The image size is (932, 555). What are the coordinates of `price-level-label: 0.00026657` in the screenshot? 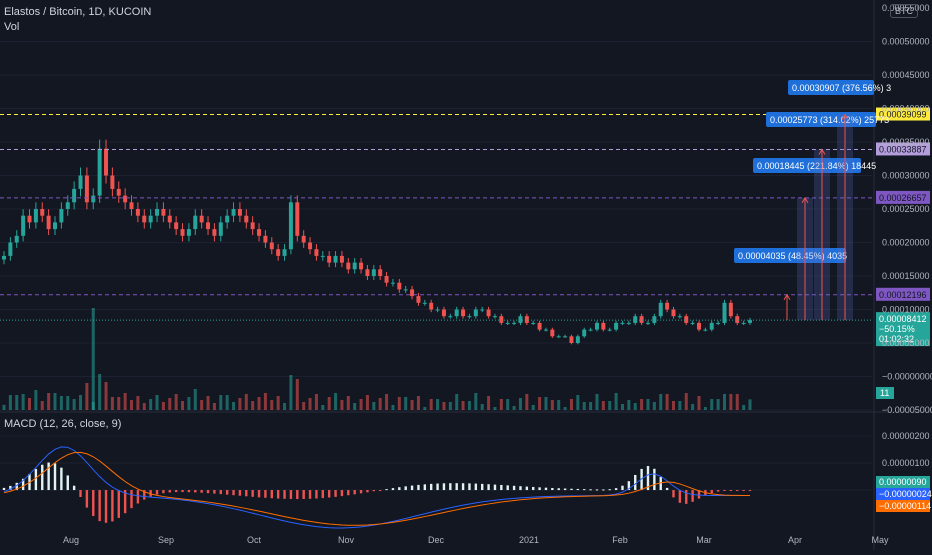 It's located at (903, 198).